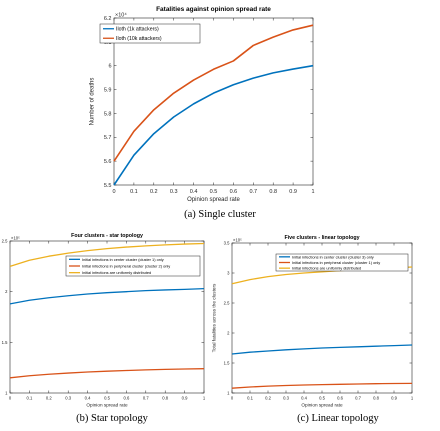  What do you see at coordinates (109, 67) in the screenshot?
I see `y-tick-label: 6` at bounding box center [109, 67].